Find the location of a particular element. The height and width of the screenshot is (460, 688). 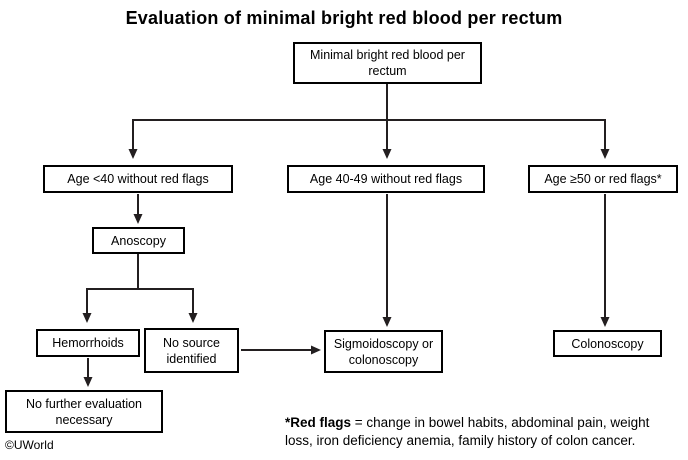

node-age-lt40: Age <40 without red flags is located at coordinates (138, 179).